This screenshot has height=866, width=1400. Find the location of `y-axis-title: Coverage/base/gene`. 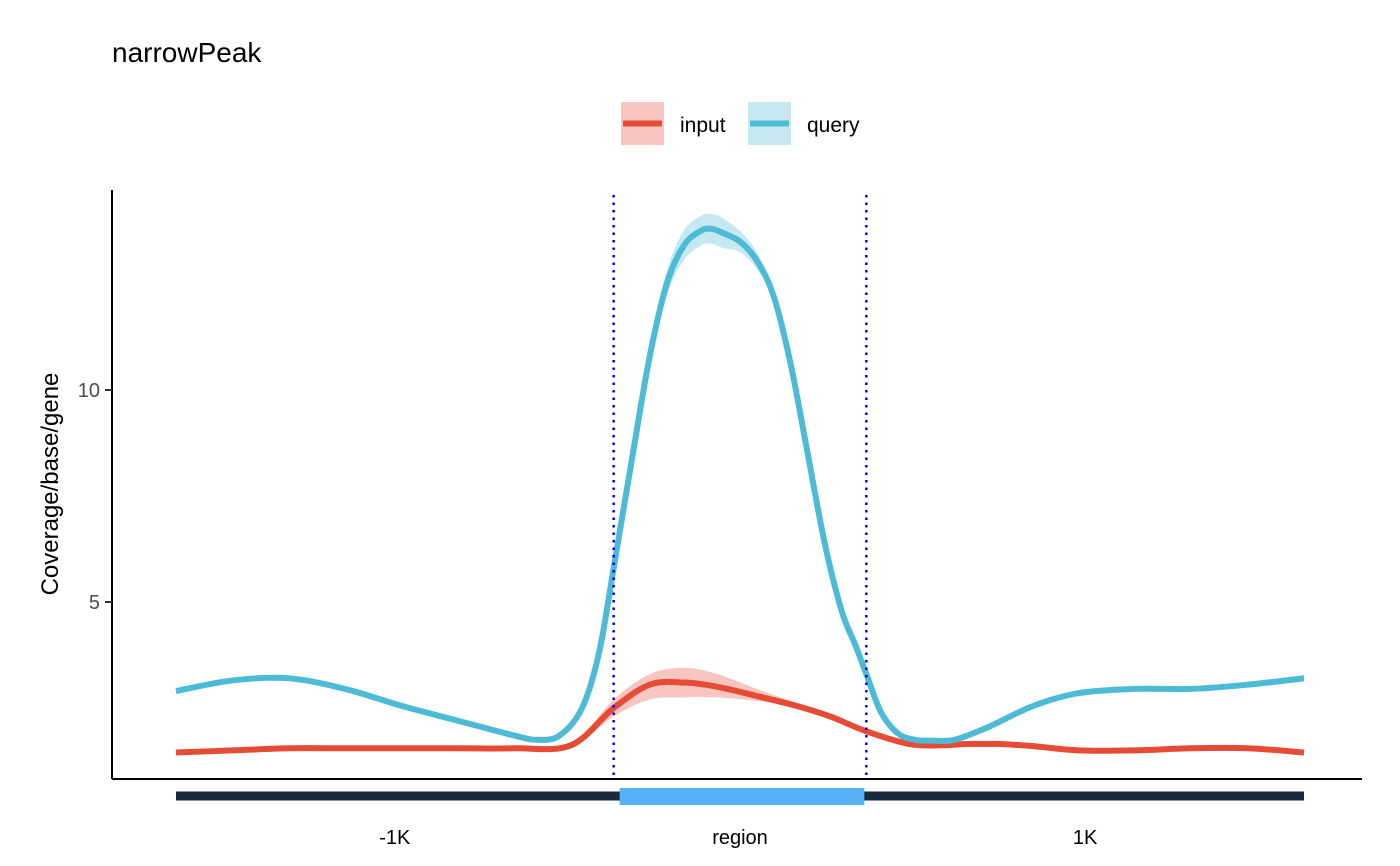

y-axis-title: Coverage/base/gene is located at coordinates (50, 484).